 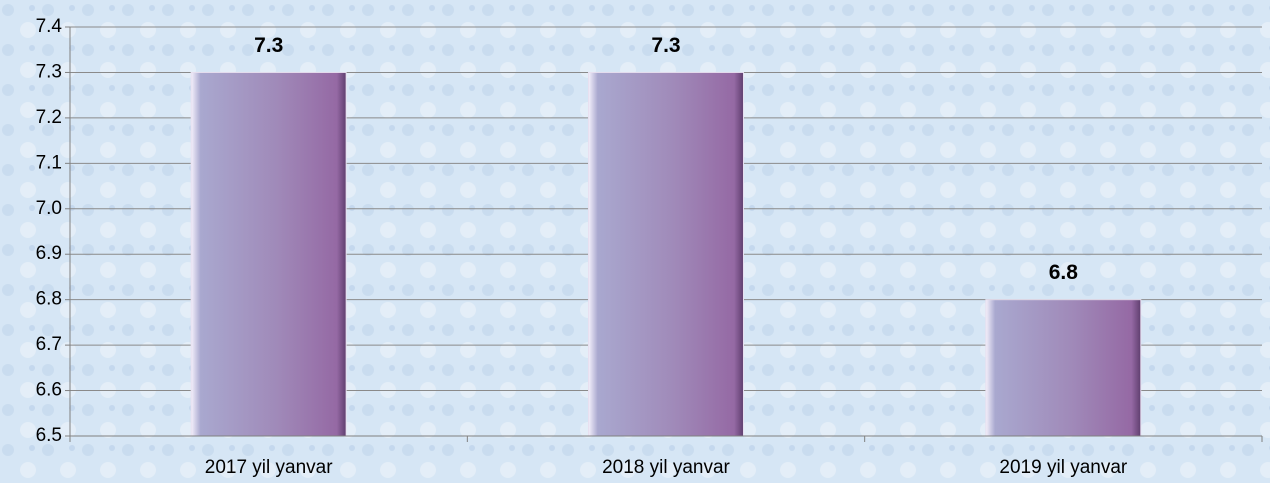 I want to click on y-tick-label: 7.0, so click(x=49, y=208).